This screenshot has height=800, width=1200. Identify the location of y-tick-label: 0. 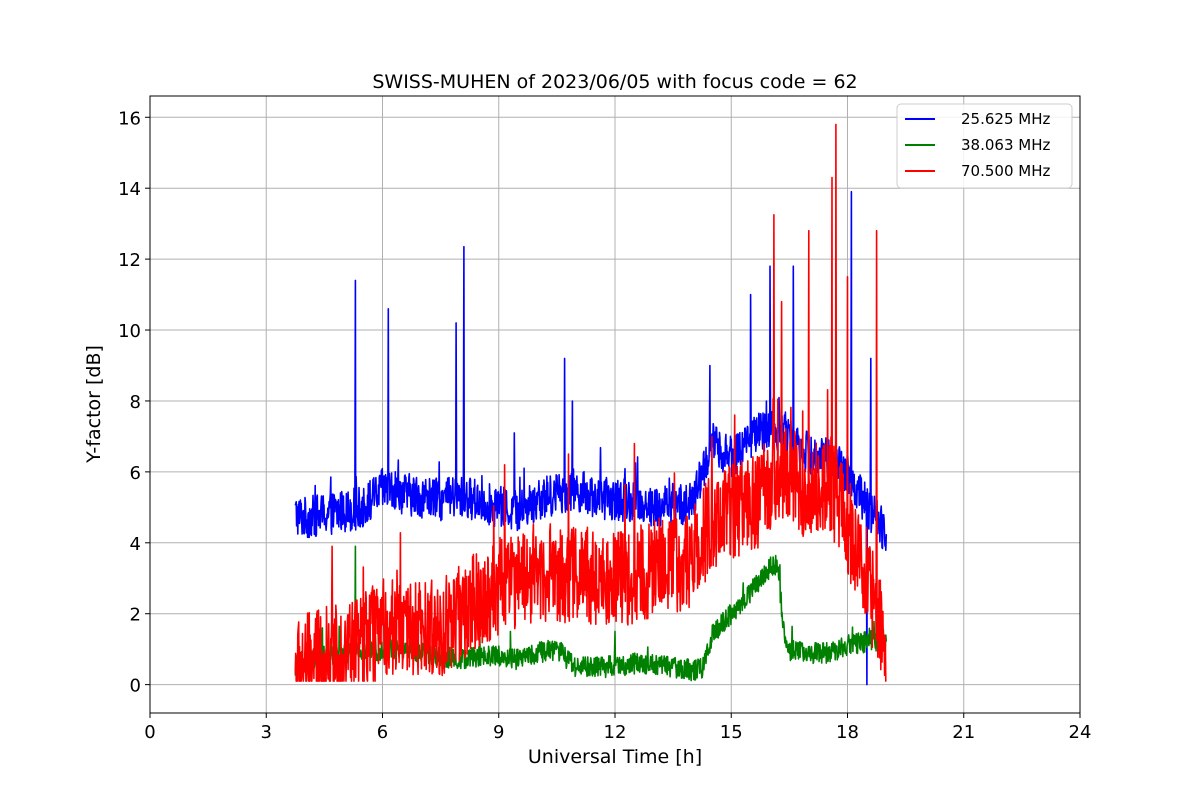
(135, 686).